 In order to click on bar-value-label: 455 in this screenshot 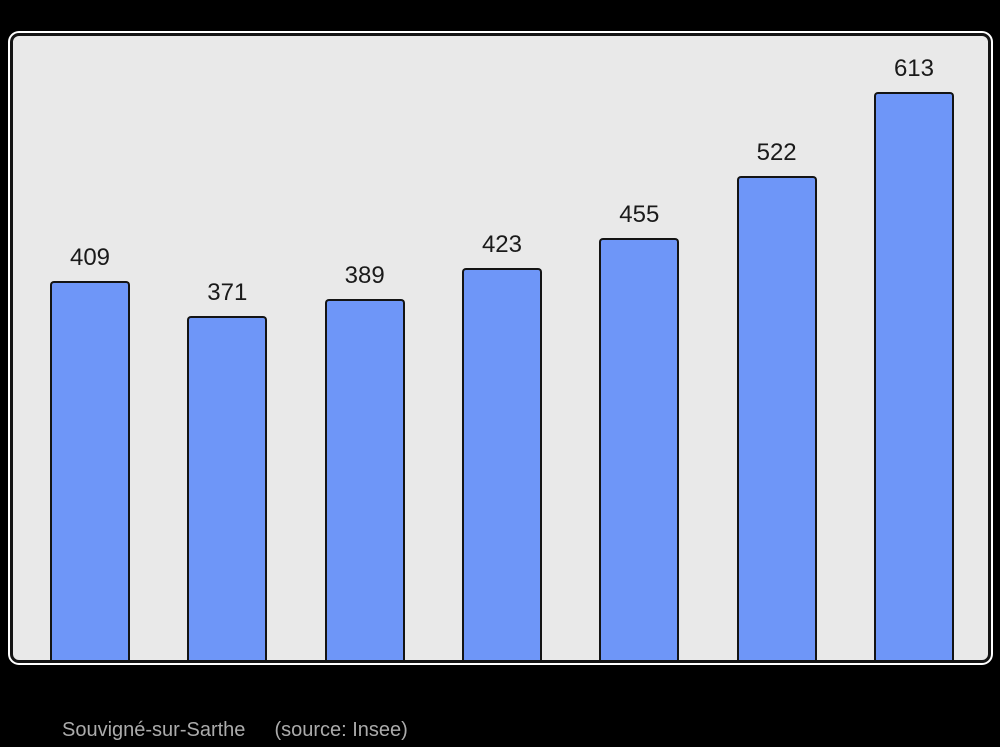, I will do `click(639, 215)`.